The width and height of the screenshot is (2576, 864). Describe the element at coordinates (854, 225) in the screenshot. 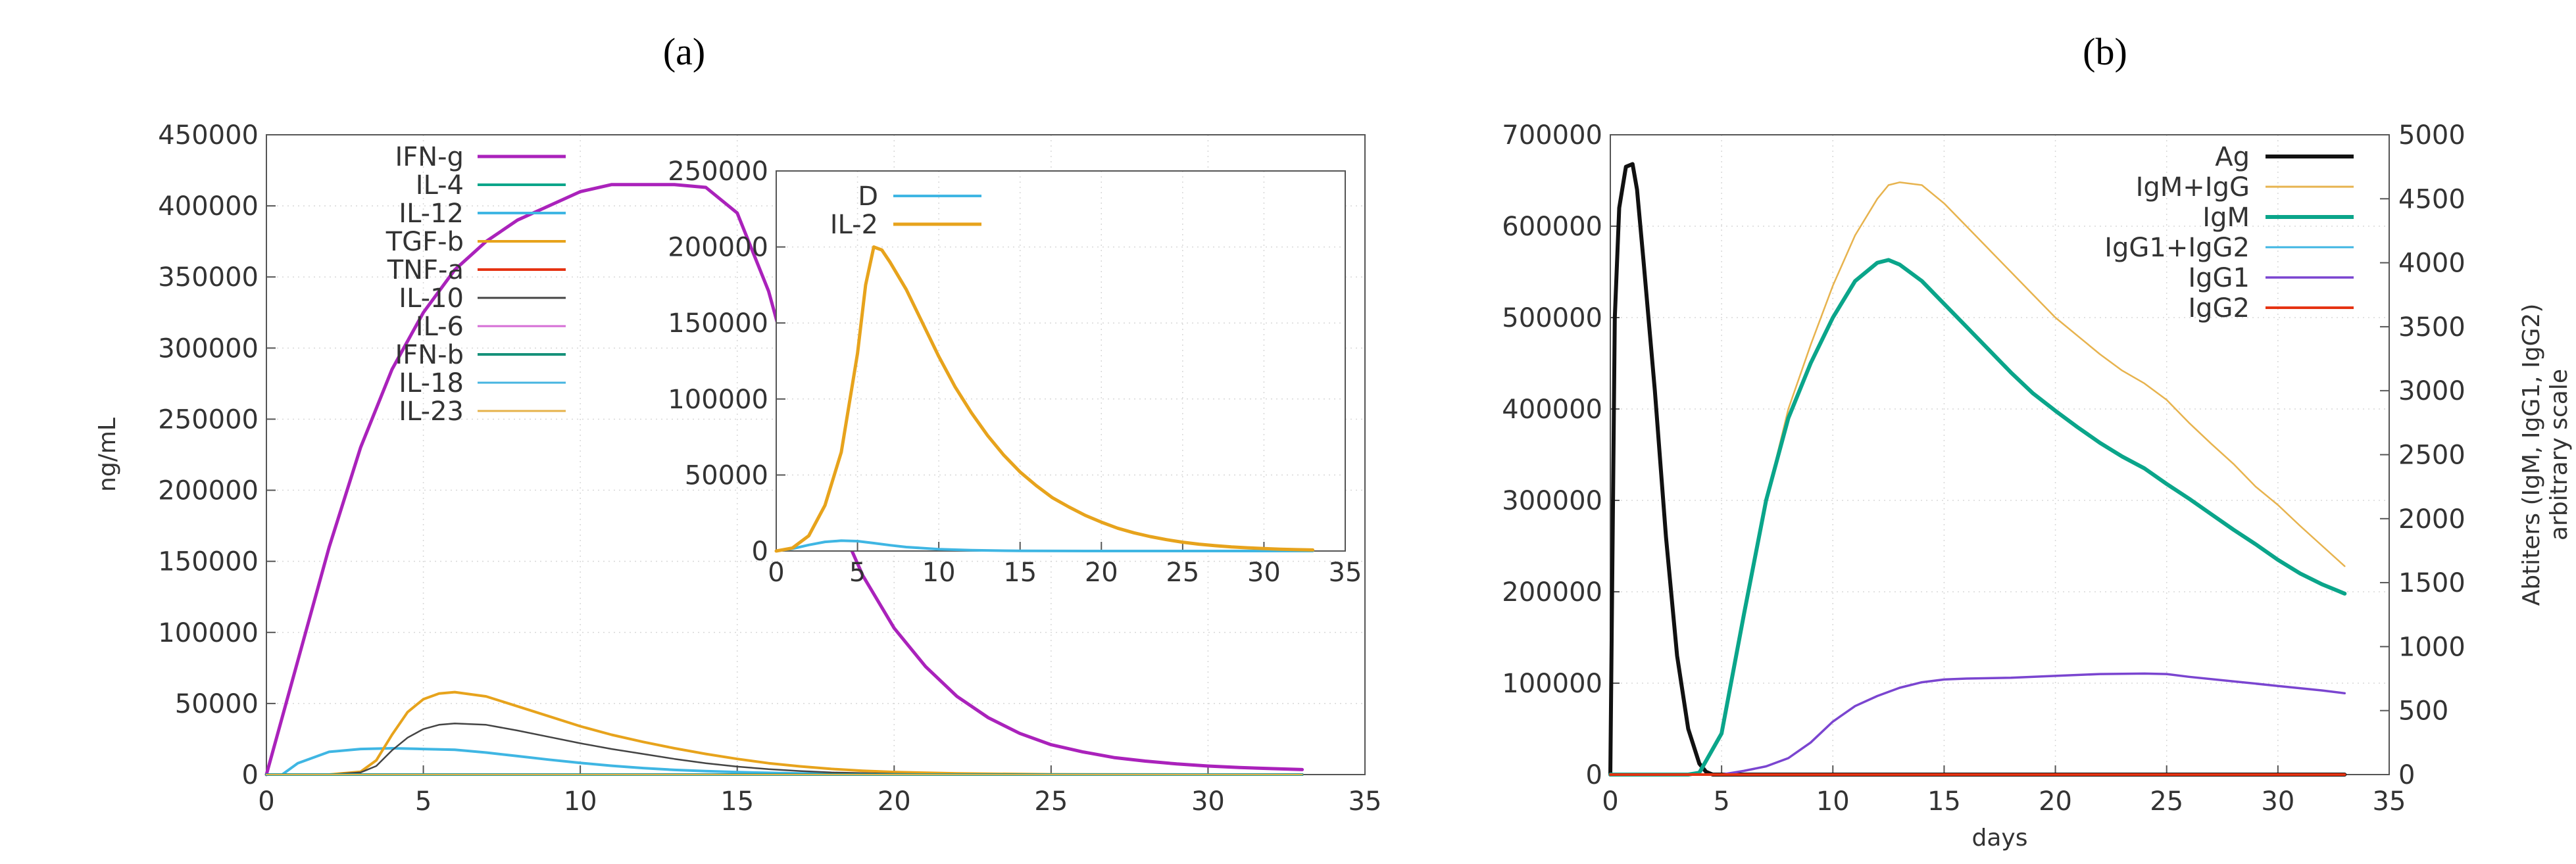

I see `legend-label: IL-2` at that location.